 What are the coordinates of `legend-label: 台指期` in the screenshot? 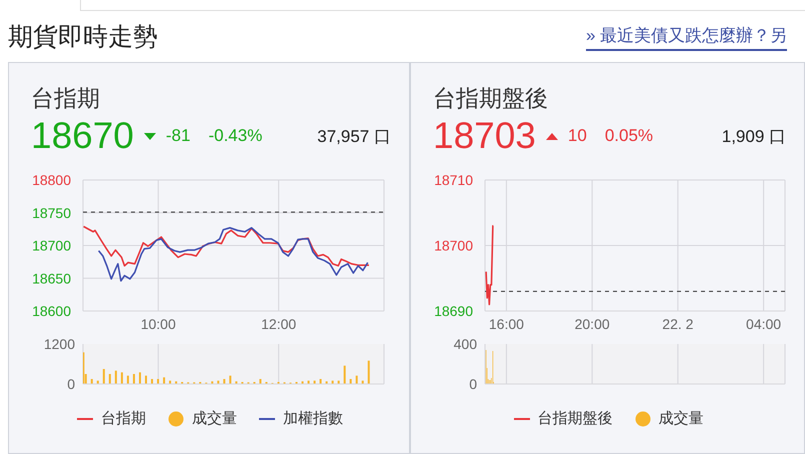 It's located at (123, 418).